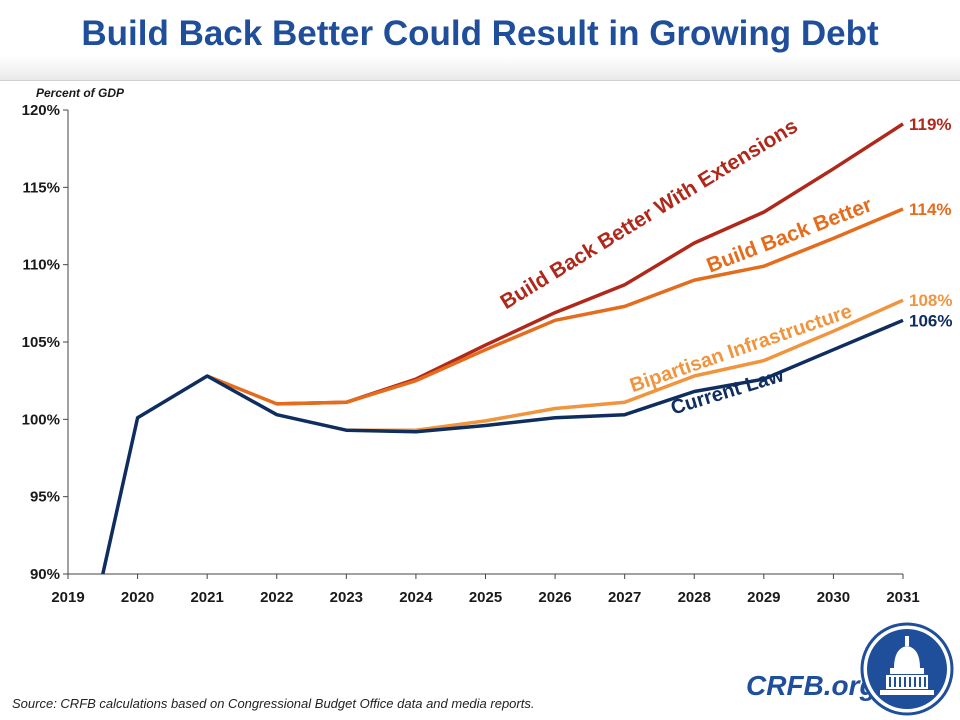 This screenshot has width=960, height=720. Describe the element at coordinates (137, 597) in the screenshot. I see `x-tick-label: 2020` at that location.